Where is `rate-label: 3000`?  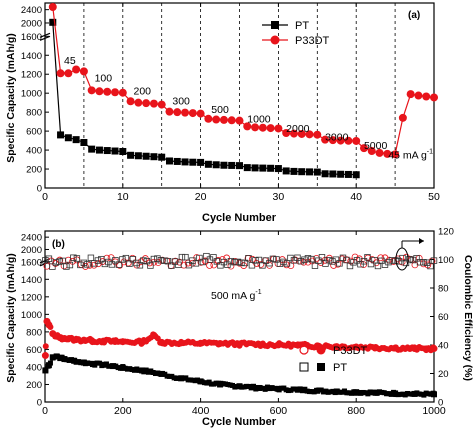 rate-label: 3000 is located at coordinates (337, 138).